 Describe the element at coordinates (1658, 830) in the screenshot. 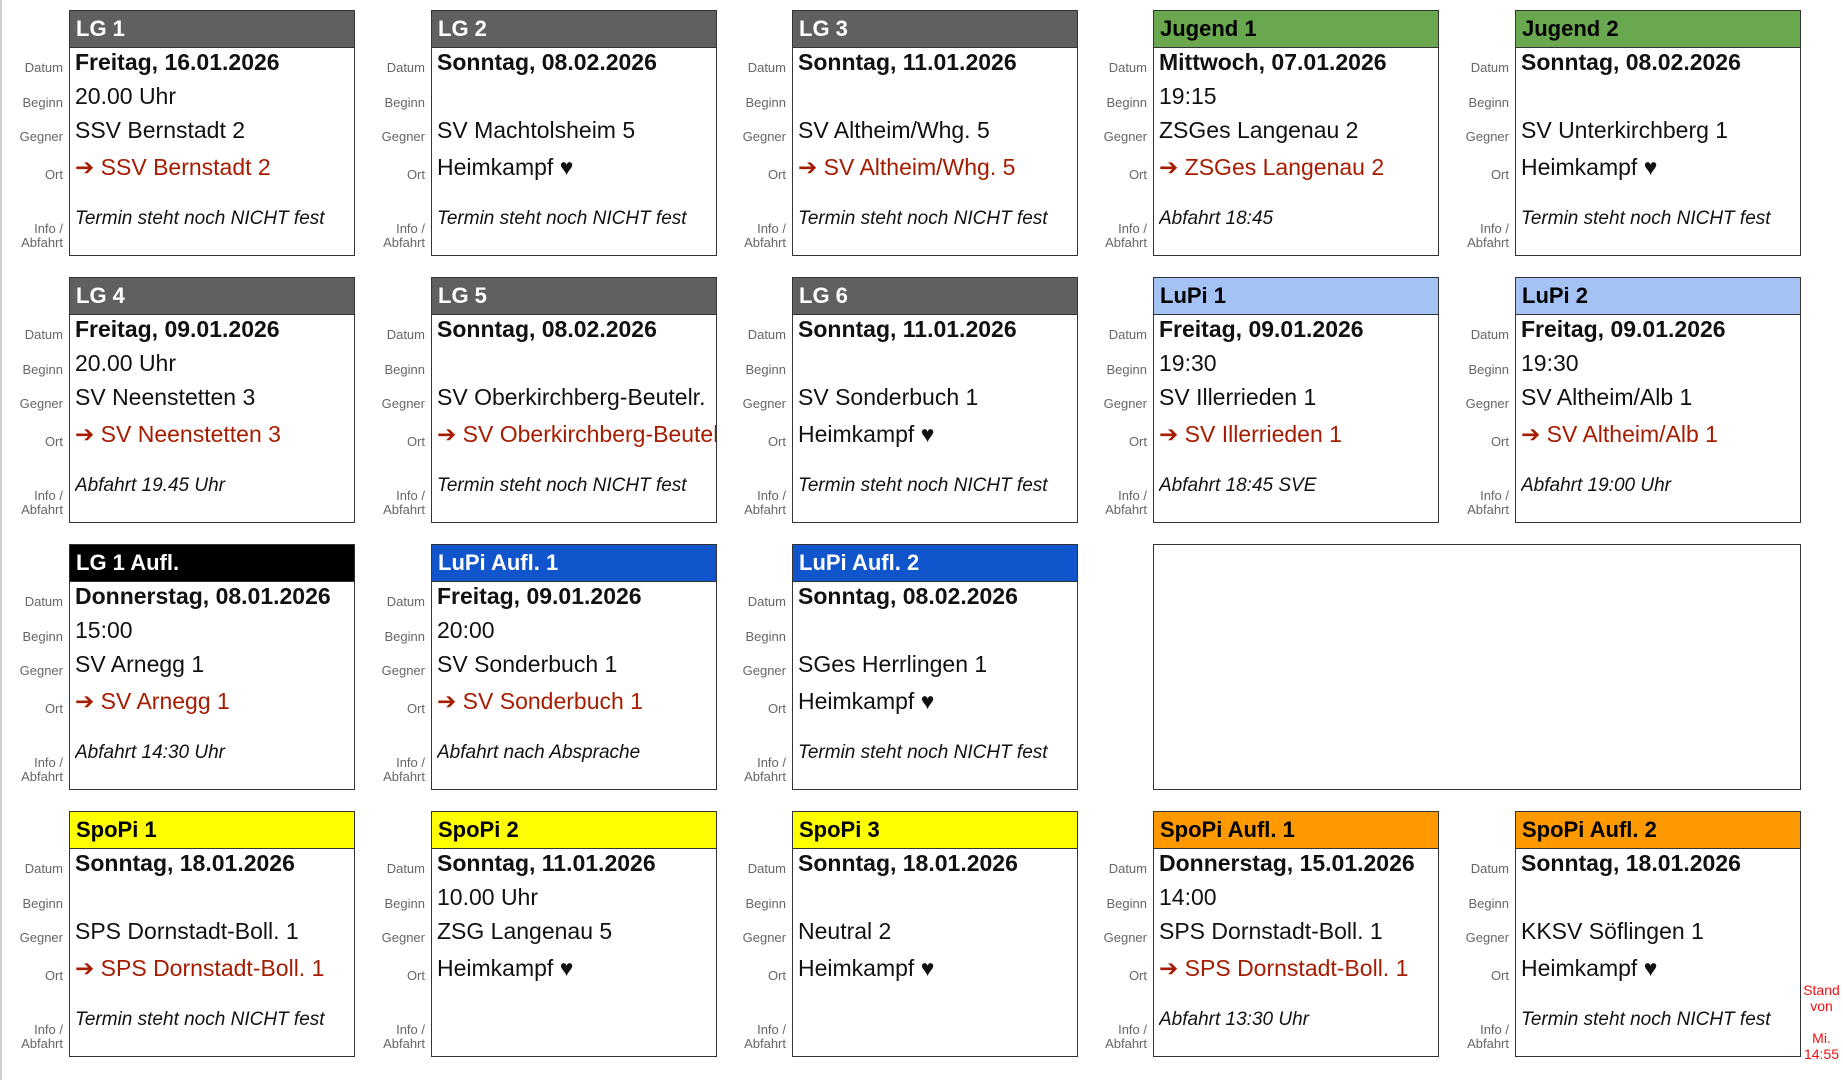

I see `team-title: SpoPi Aufl. 2` at that location.